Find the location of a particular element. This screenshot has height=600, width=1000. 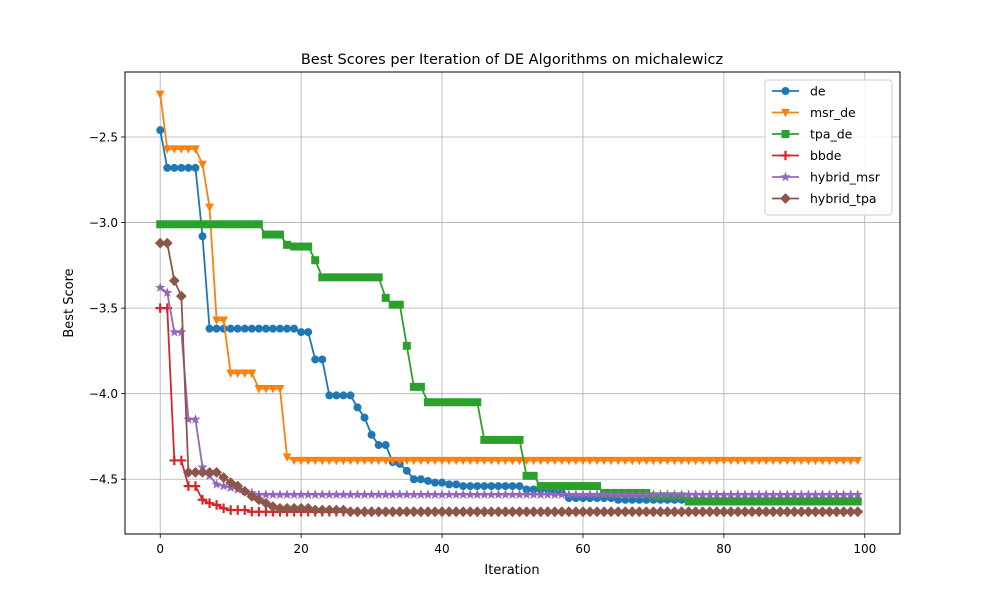

legend-label: hybrid_tpa is located at coordinates (843, 198).